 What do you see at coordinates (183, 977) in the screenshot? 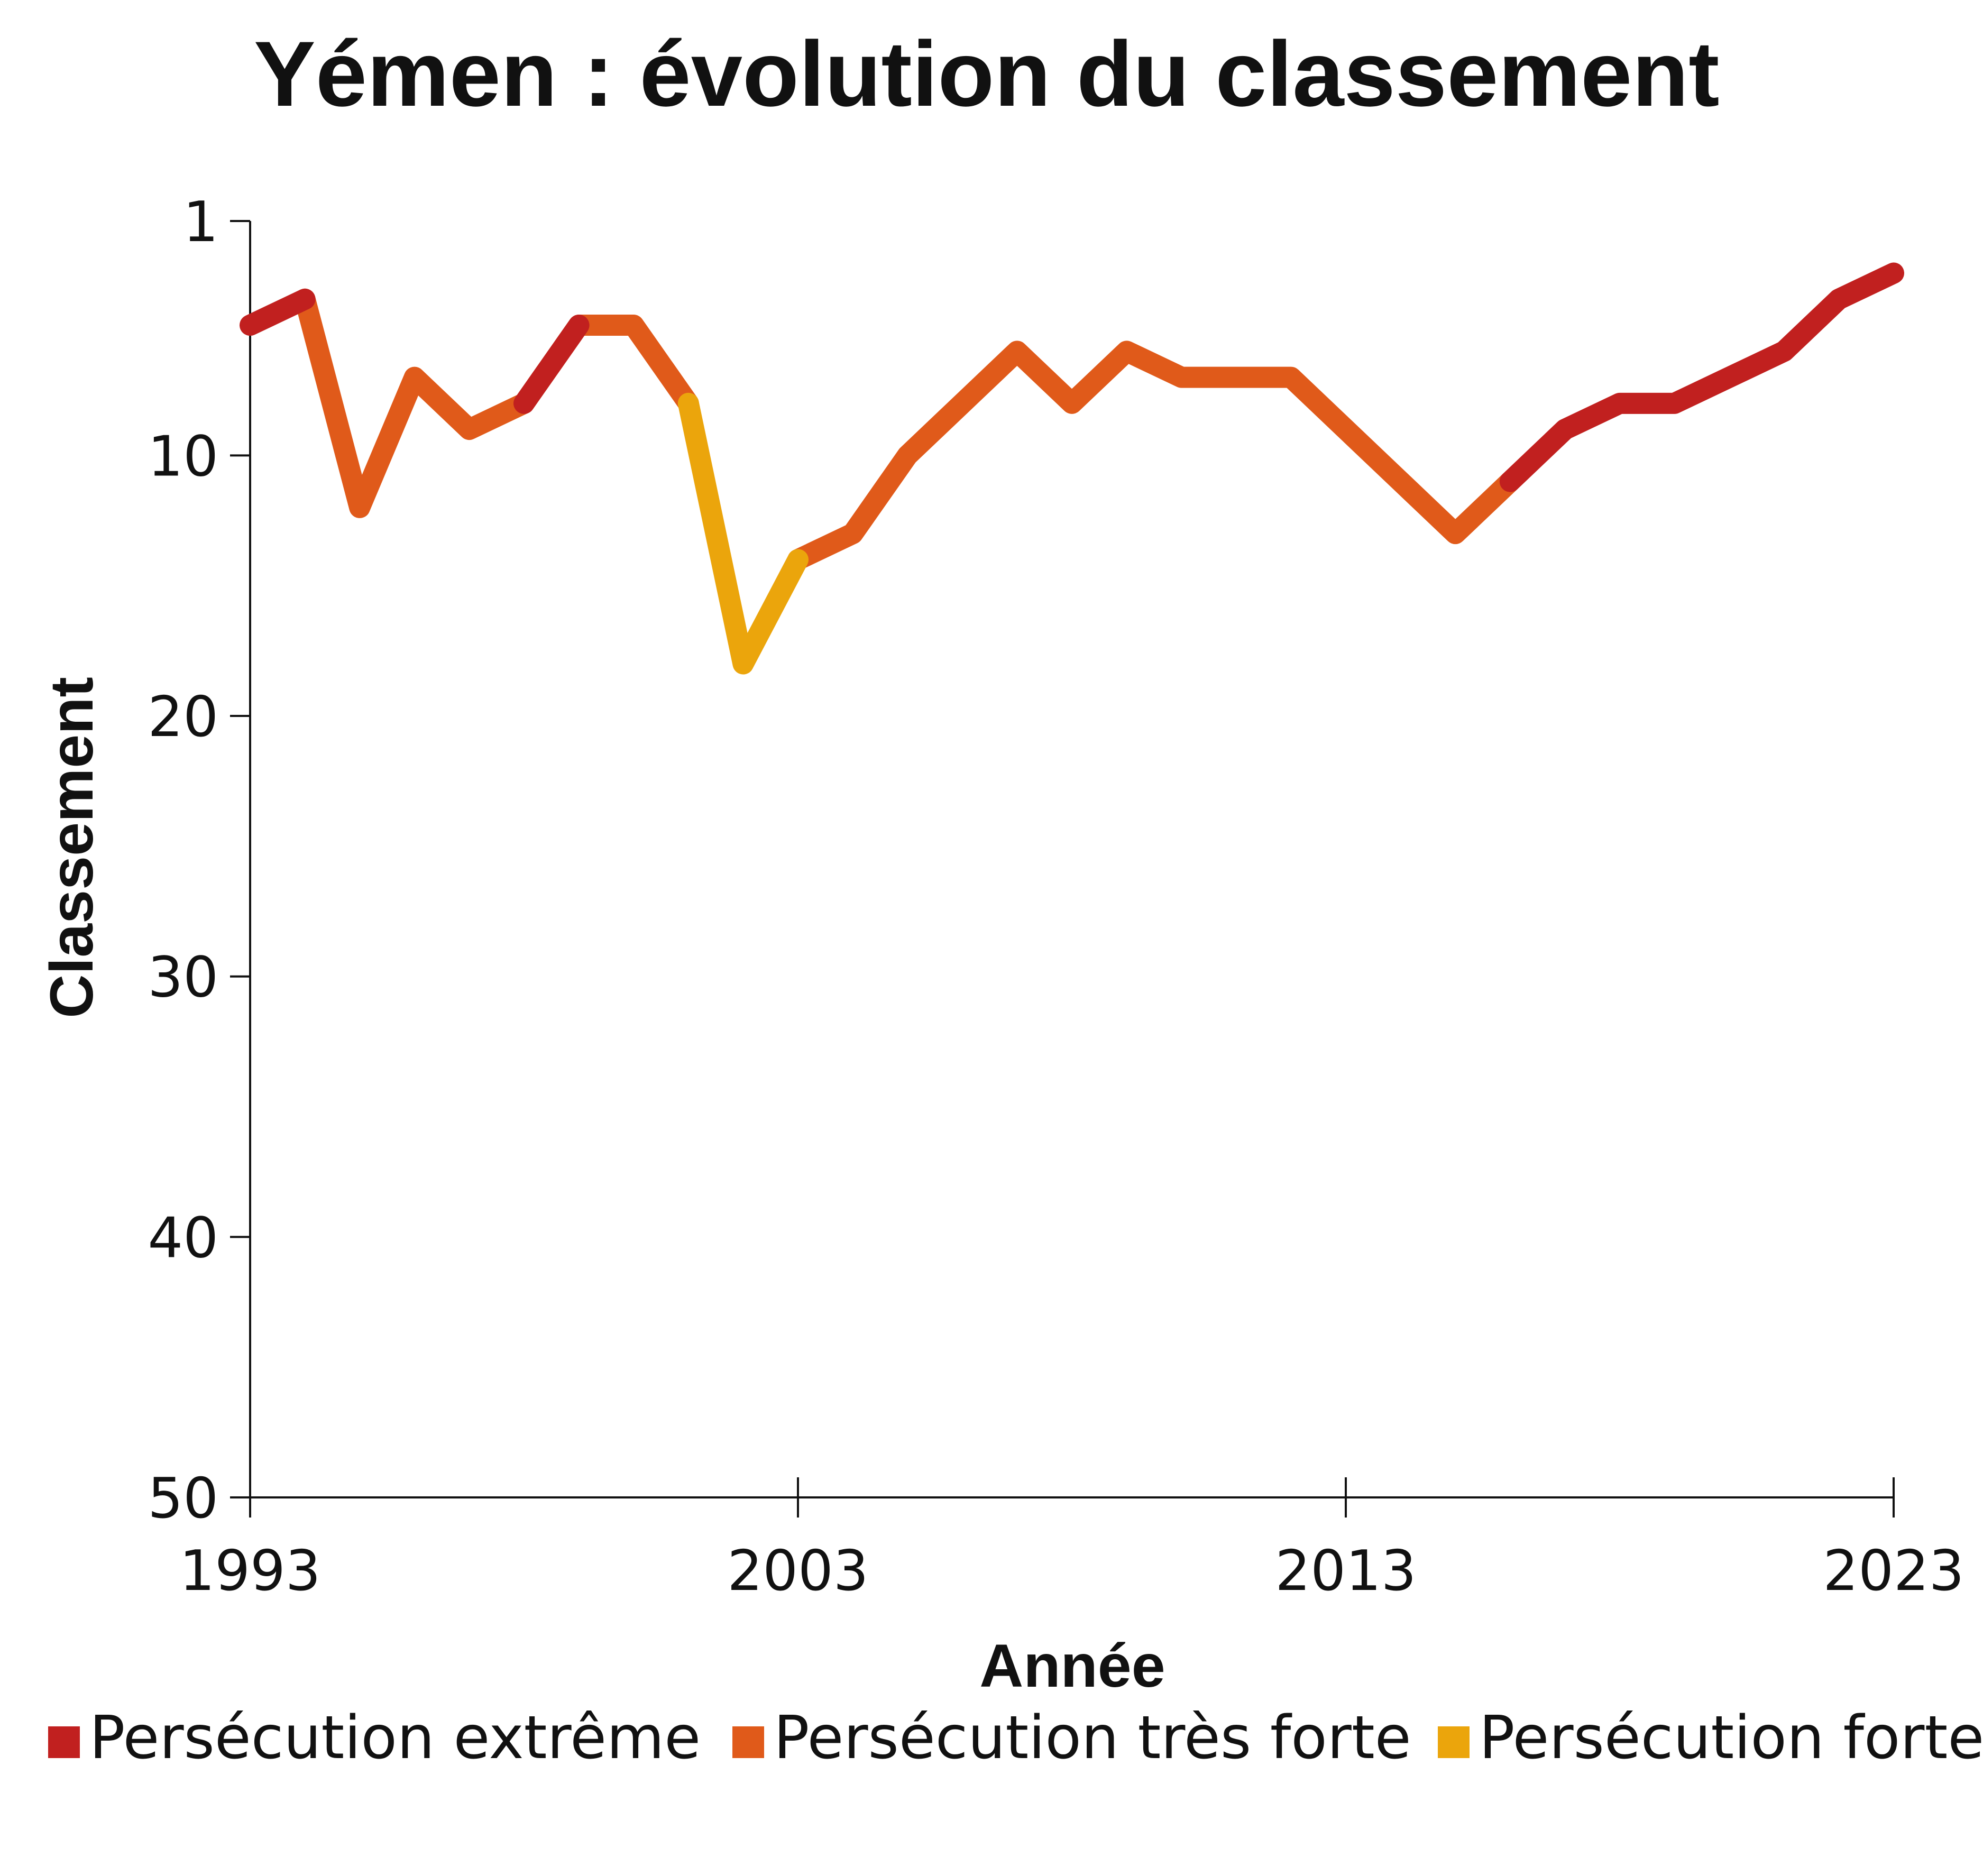
I see `y-tick-label: 30` at bounding box center [183, 977].